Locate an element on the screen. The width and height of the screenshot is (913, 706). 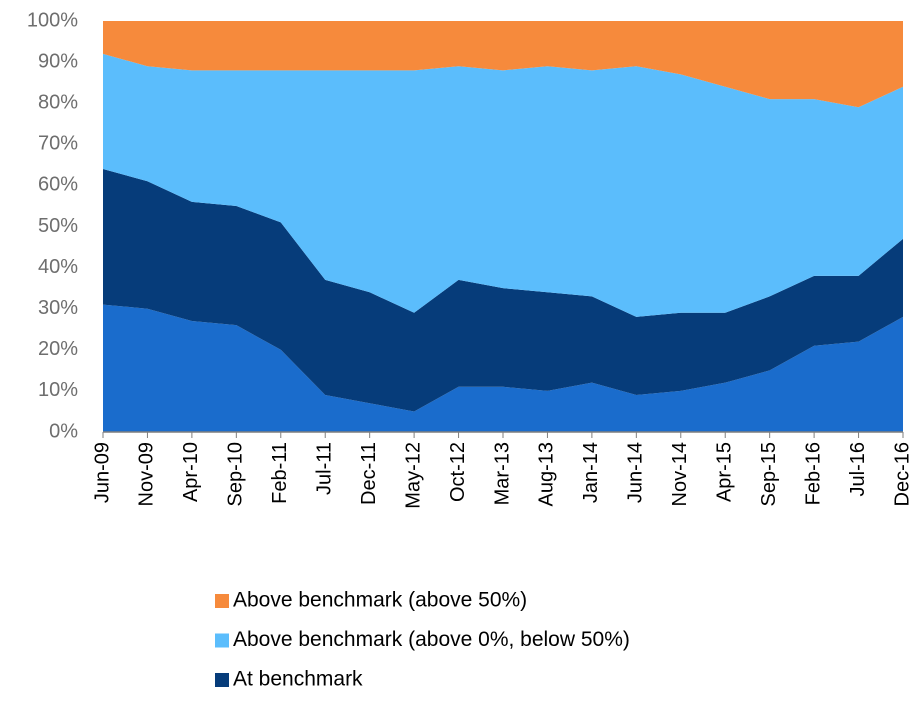
legend-label: Above benchmark (above 50%) is located at coordinates (380, 600).